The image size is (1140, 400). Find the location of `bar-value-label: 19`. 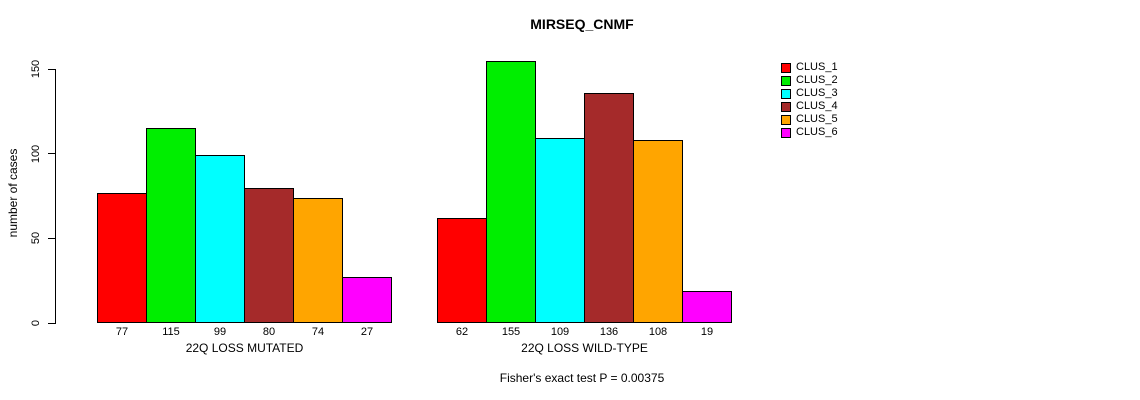

bar-value-label: 19 is located at coordinates (707, 332).